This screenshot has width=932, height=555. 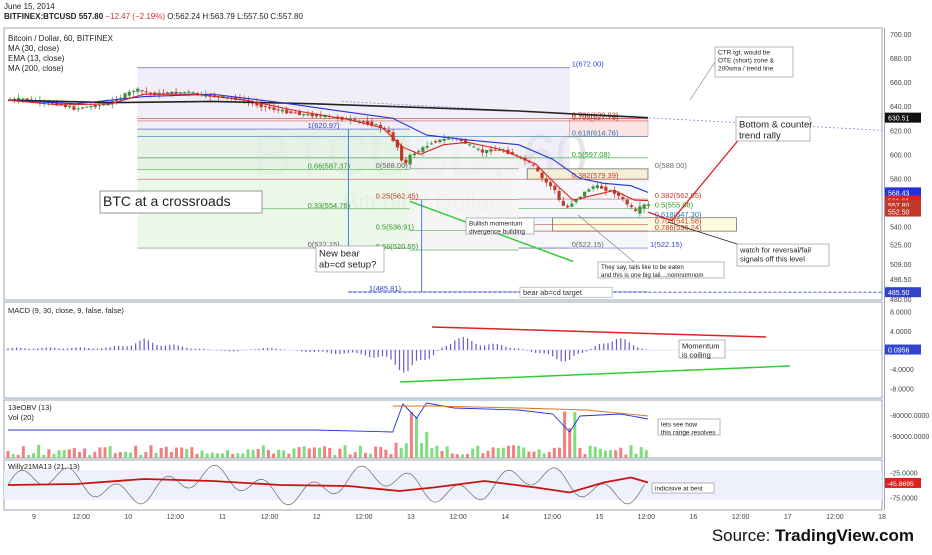 What do you see at coordinates (901, 313) in the screenshot?
I see `macd-tick: 8.0000` at bounding box center [901, 313].